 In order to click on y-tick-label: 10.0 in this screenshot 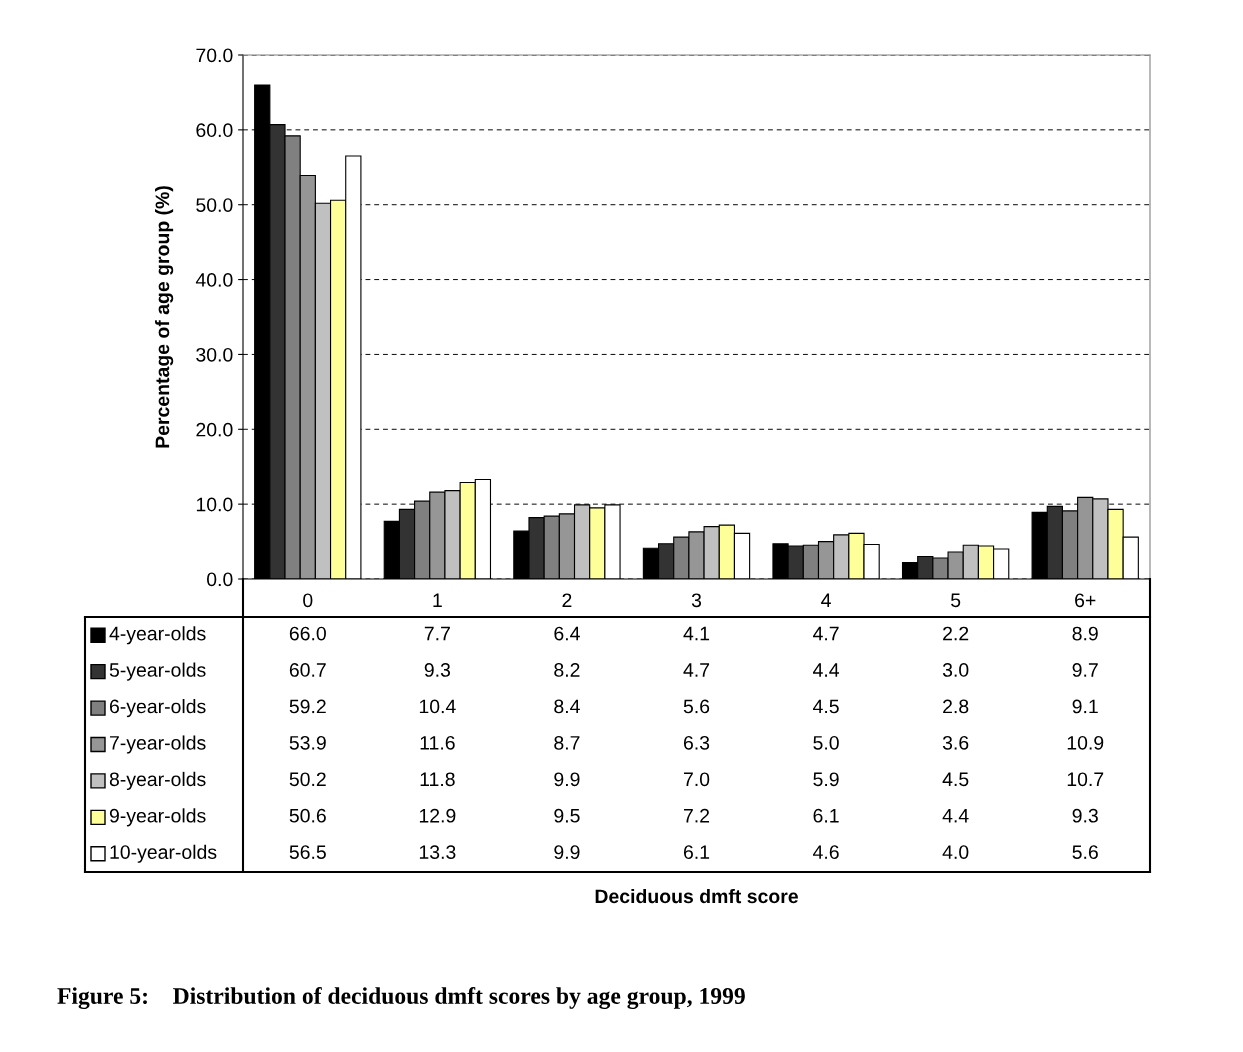, I will do `click(214, 504)`.